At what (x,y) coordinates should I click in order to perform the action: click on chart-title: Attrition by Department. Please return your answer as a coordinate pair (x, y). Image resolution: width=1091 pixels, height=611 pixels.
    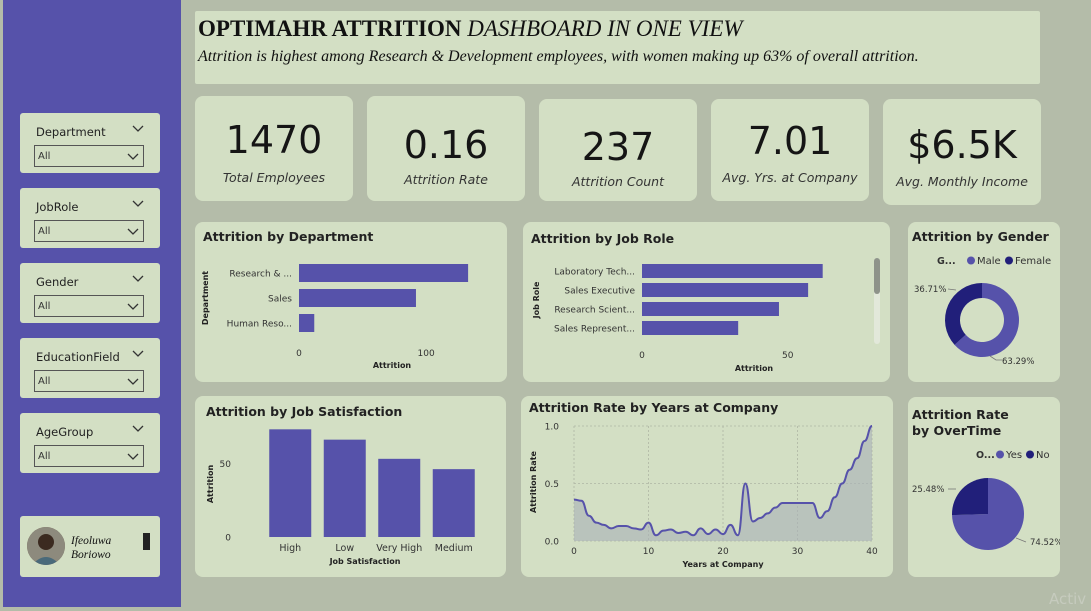
    Looking at the image, I should click on (288, 236).